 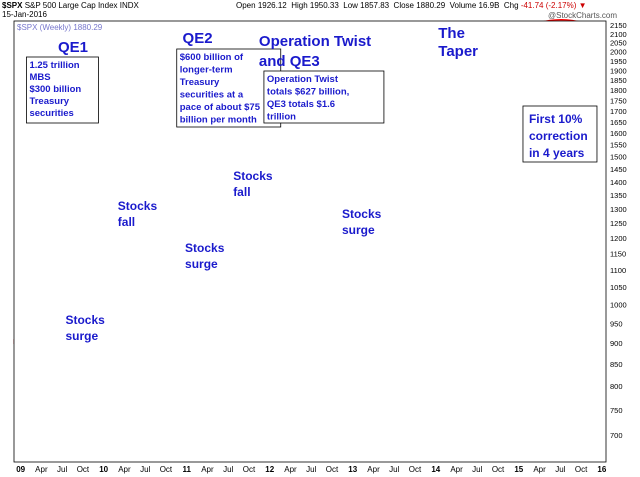 I want to click on y-tick-label: 1400, so click(x=618, y=182).